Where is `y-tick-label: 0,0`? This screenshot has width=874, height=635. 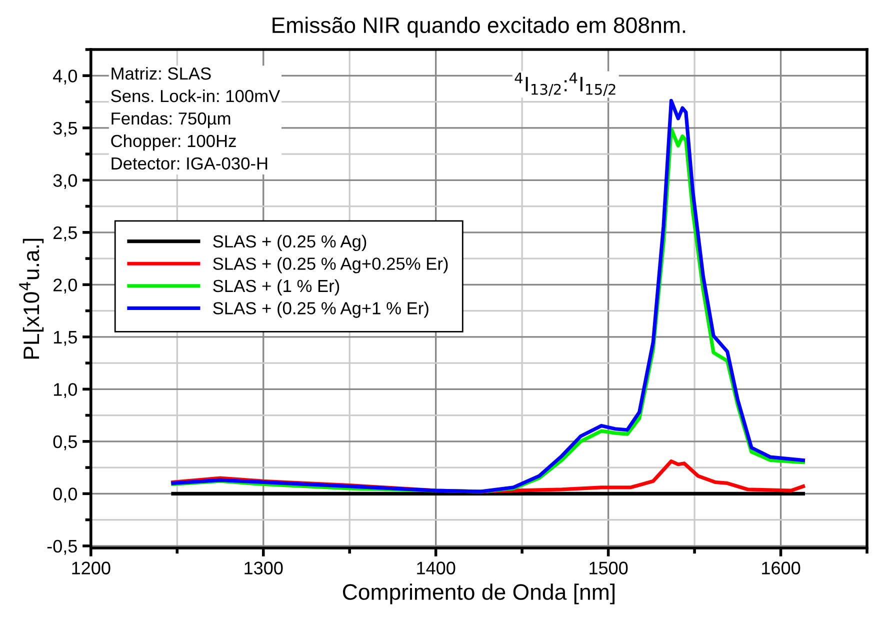
y-tick-label: 0,0 is located at coordinates (65, 495).